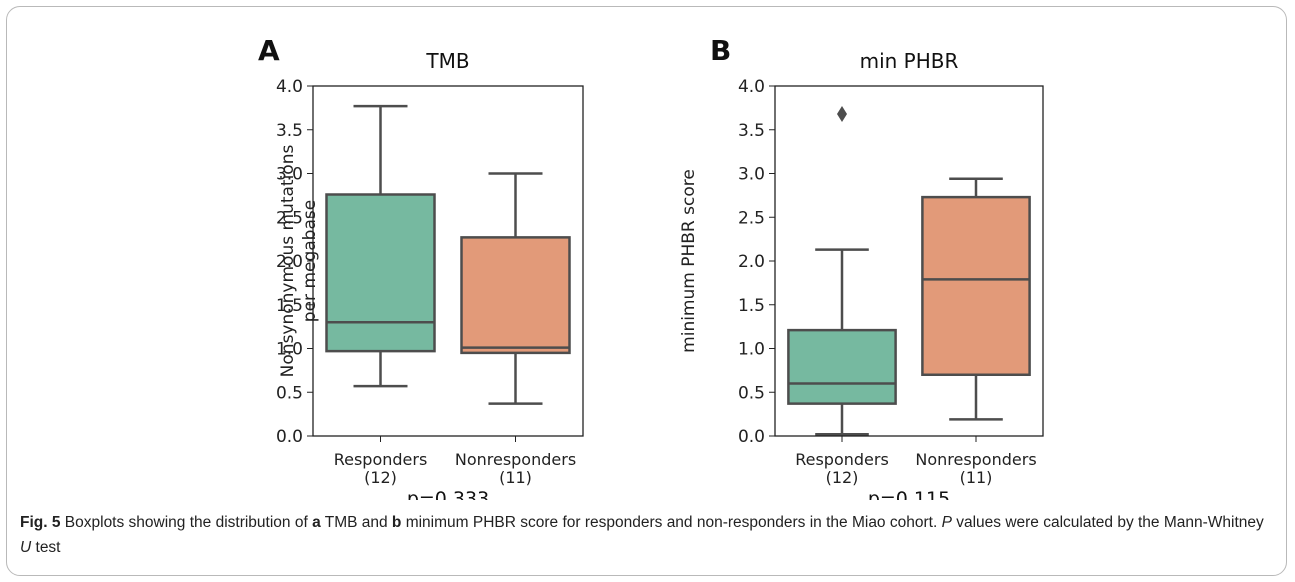 This screenshot has width=1295, height=582. I want to click on caption-p-italic: P, so click(946, 522).